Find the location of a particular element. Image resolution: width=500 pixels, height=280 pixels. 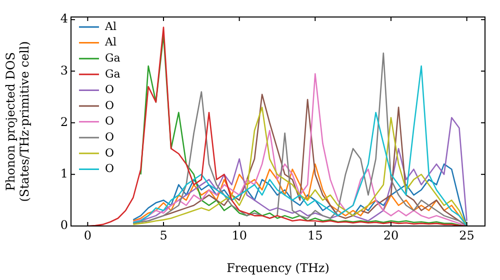

x-tick-label: 5 is located at coordinates (164, 235).